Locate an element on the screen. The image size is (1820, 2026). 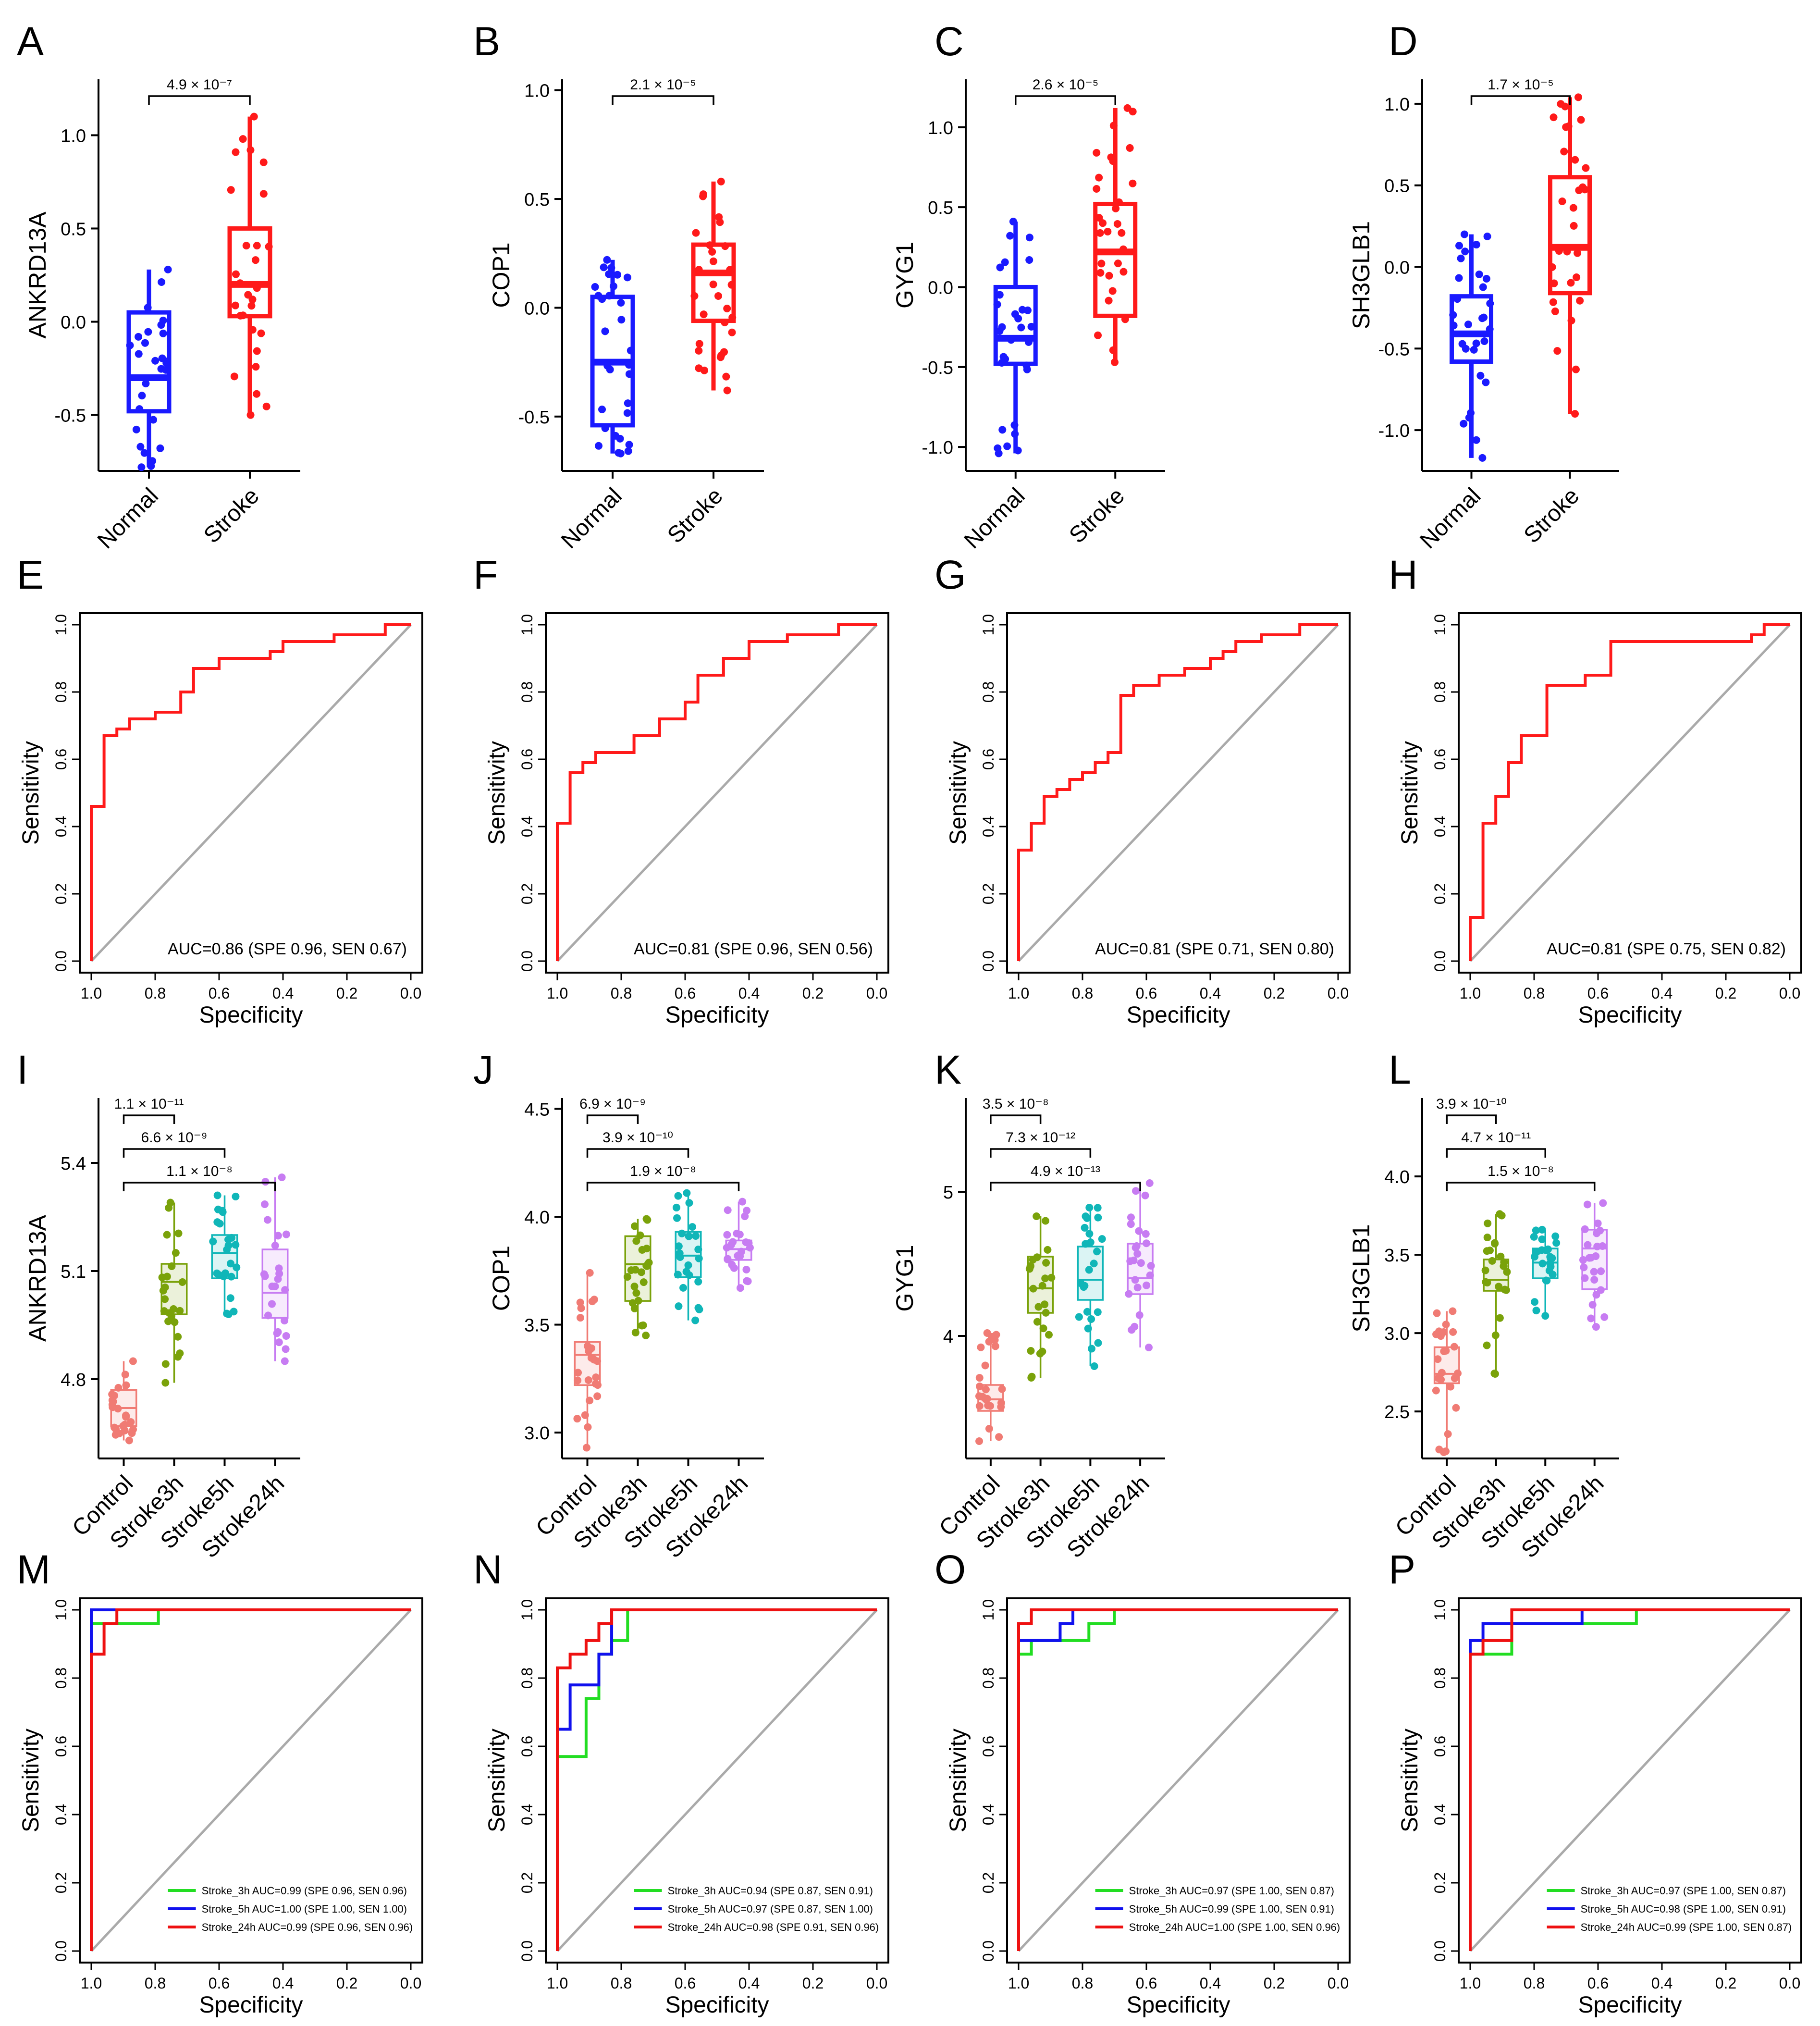
x-tick-label: Stroke is located at coordinates (695, 515).